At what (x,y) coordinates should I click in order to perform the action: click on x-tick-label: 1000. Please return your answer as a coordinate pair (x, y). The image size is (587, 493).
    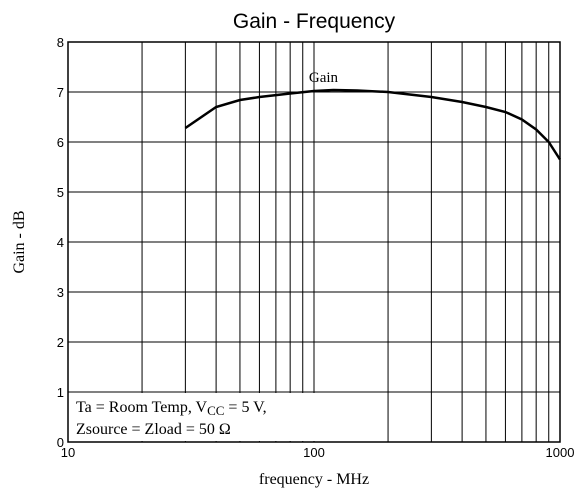
    Looking at the image, I should click on (560, 452).